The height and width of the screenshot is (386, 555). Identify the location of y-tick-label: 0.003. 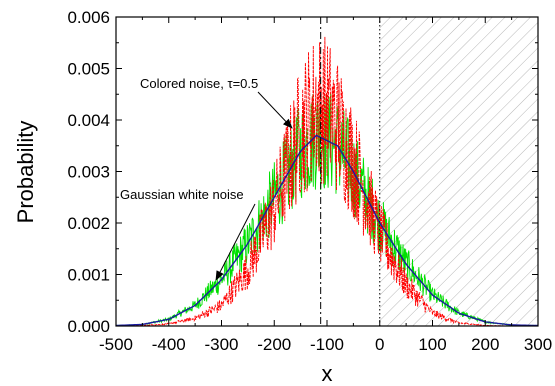
(88, 172).